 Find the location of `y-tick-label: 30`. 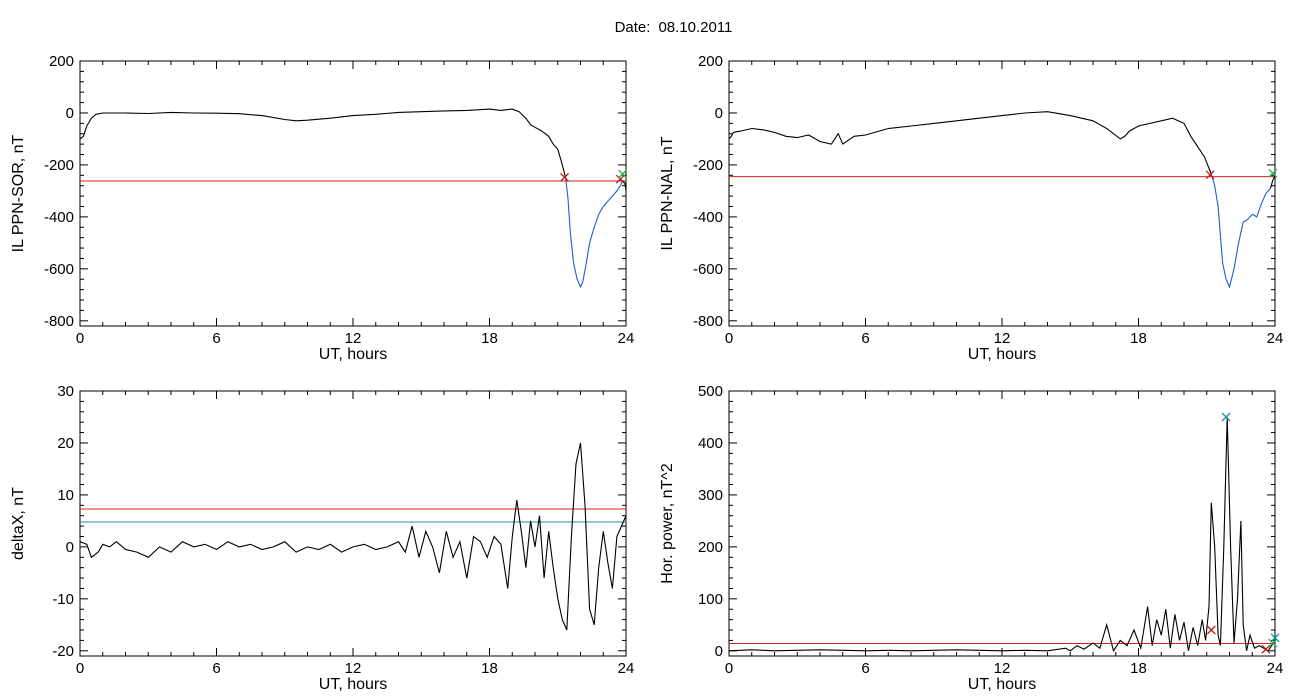

y-tick-label: 30 is located at coordinates (65, 391).